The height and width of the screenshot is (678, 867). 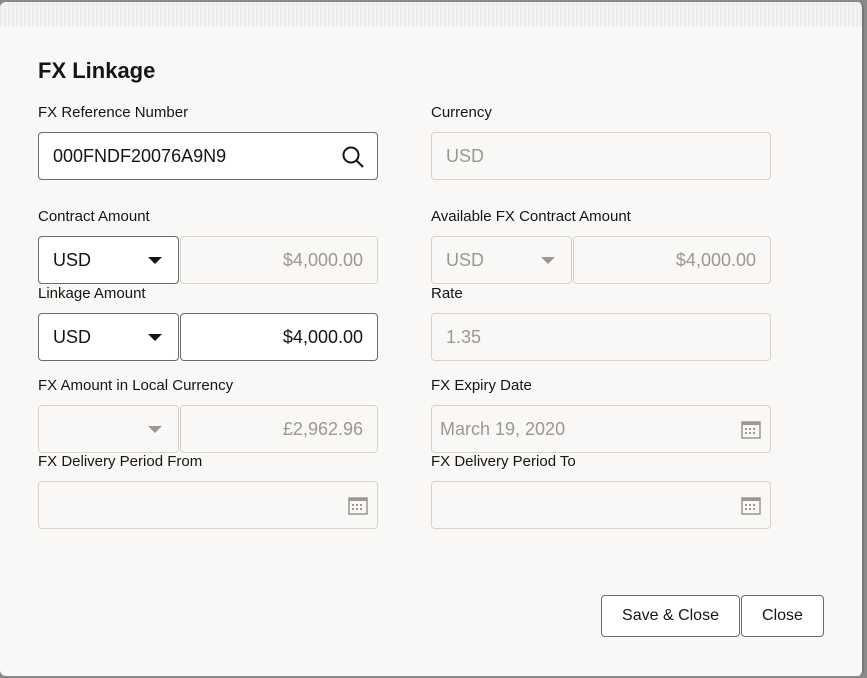 I want to click on available-currency-select: USD, so click(x=501, y=260).